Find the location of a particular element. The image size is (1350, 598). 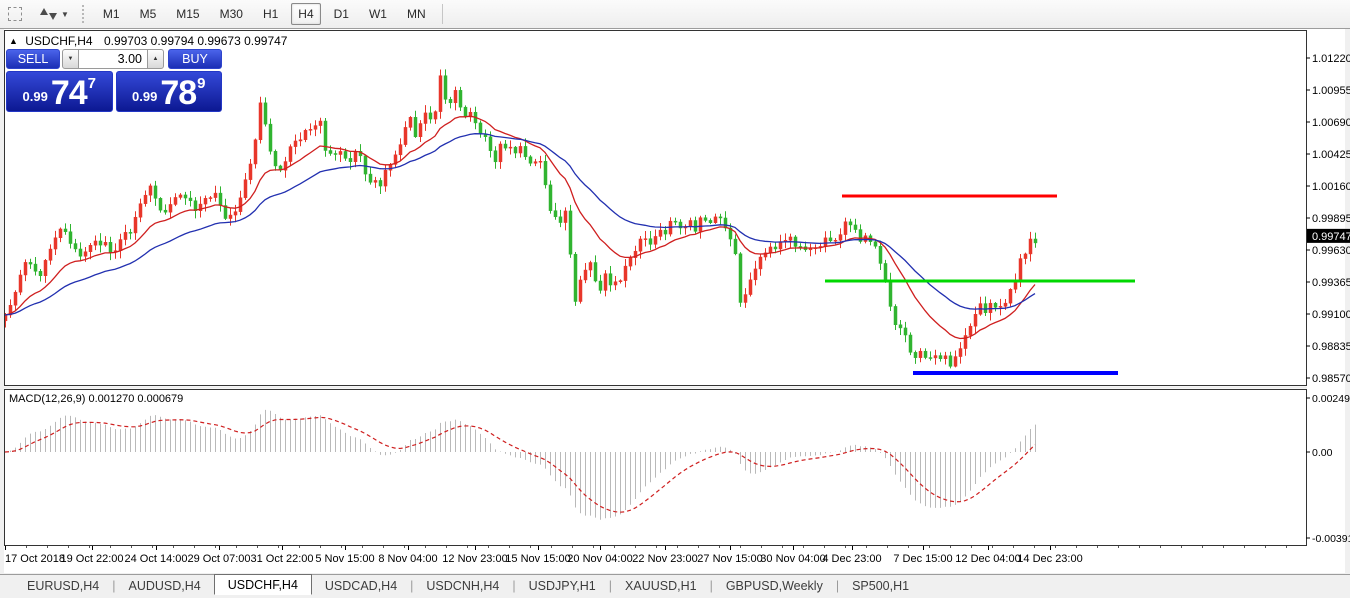

macd-indicator is located at coordinates (520, 464).